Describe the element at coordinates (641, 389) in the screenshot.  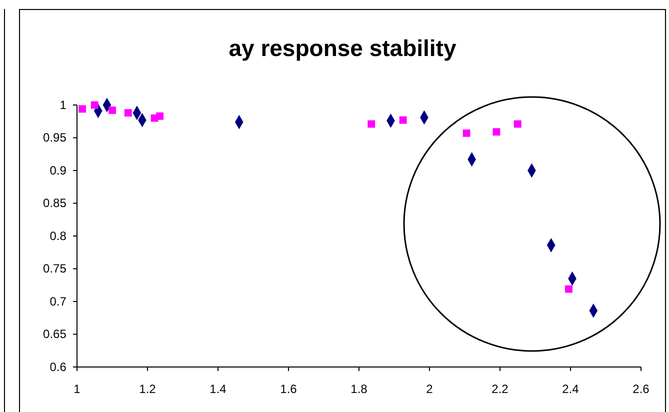
I see `x-tick-label: 2.6` at that location.